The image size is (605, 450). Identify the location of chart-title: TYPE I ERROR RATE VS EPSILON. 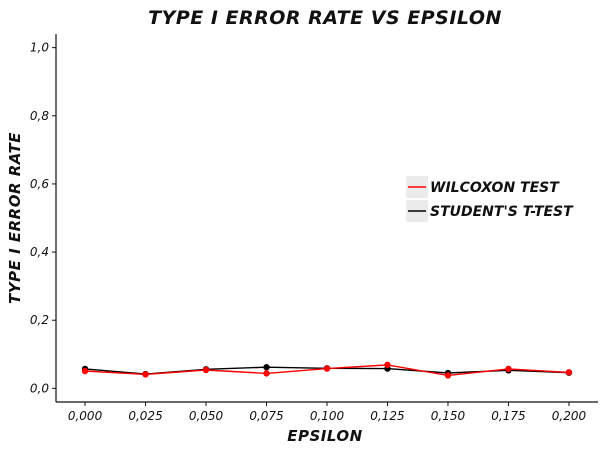
(325, 18).